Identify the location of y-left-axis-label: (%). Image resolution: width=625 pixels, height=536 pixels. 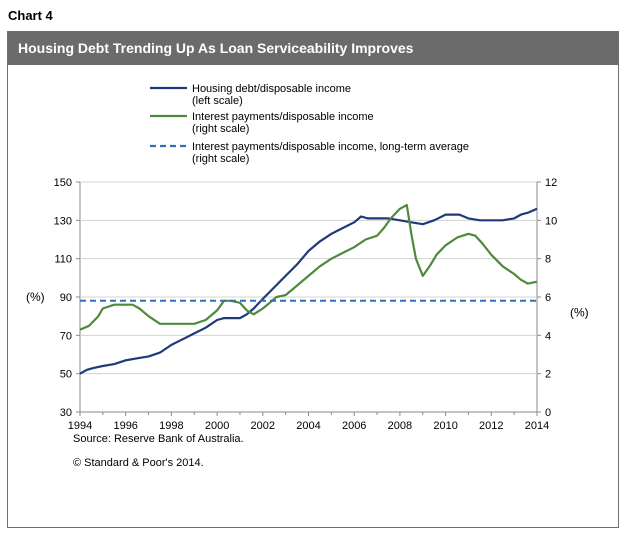
(35, 297).